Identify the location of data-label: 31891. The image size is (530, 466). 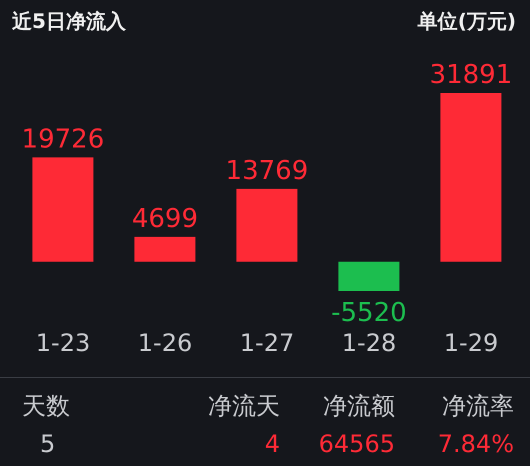
(471, 75).